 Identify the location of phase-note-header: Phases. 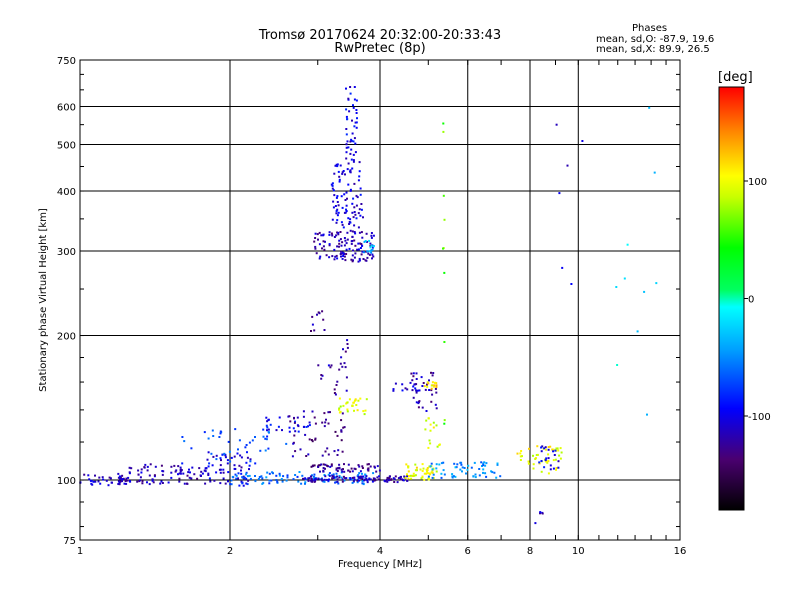
(650, 28).